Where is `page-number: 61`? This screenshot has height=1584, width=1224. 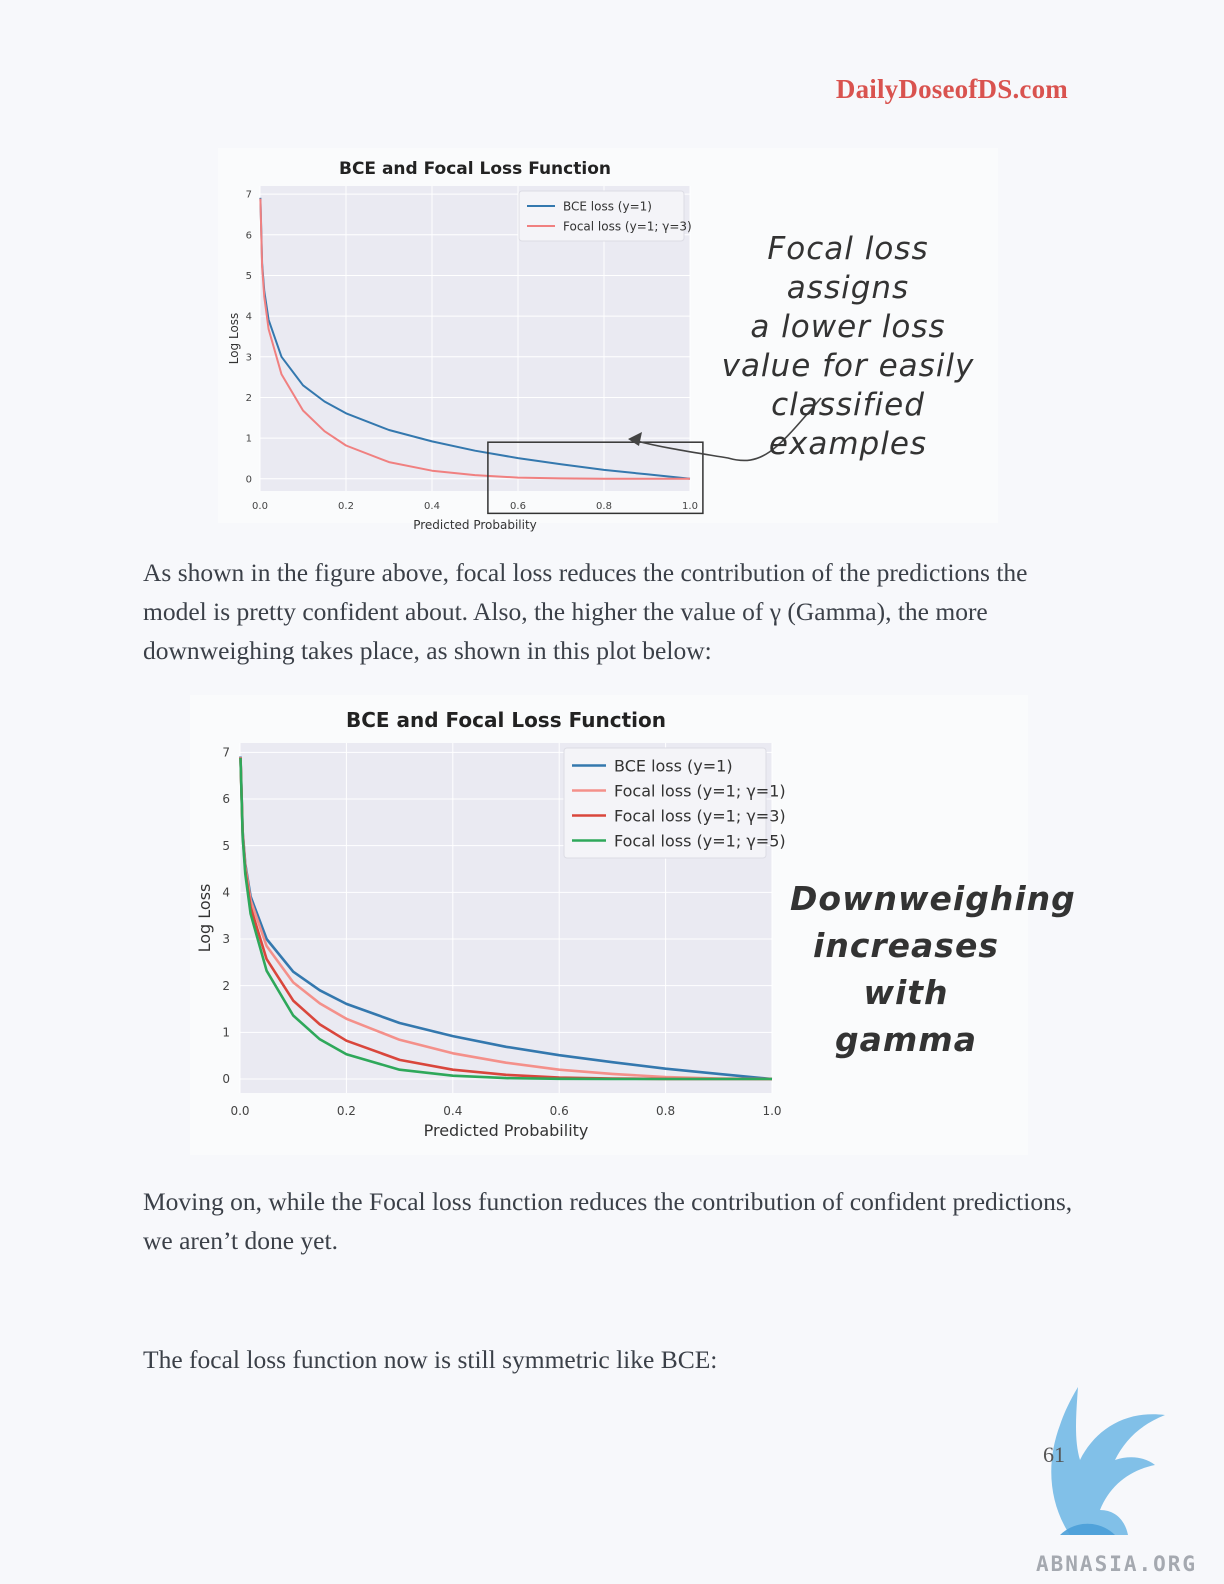 page-number: 61 is located at coordinates (1054, 1454).